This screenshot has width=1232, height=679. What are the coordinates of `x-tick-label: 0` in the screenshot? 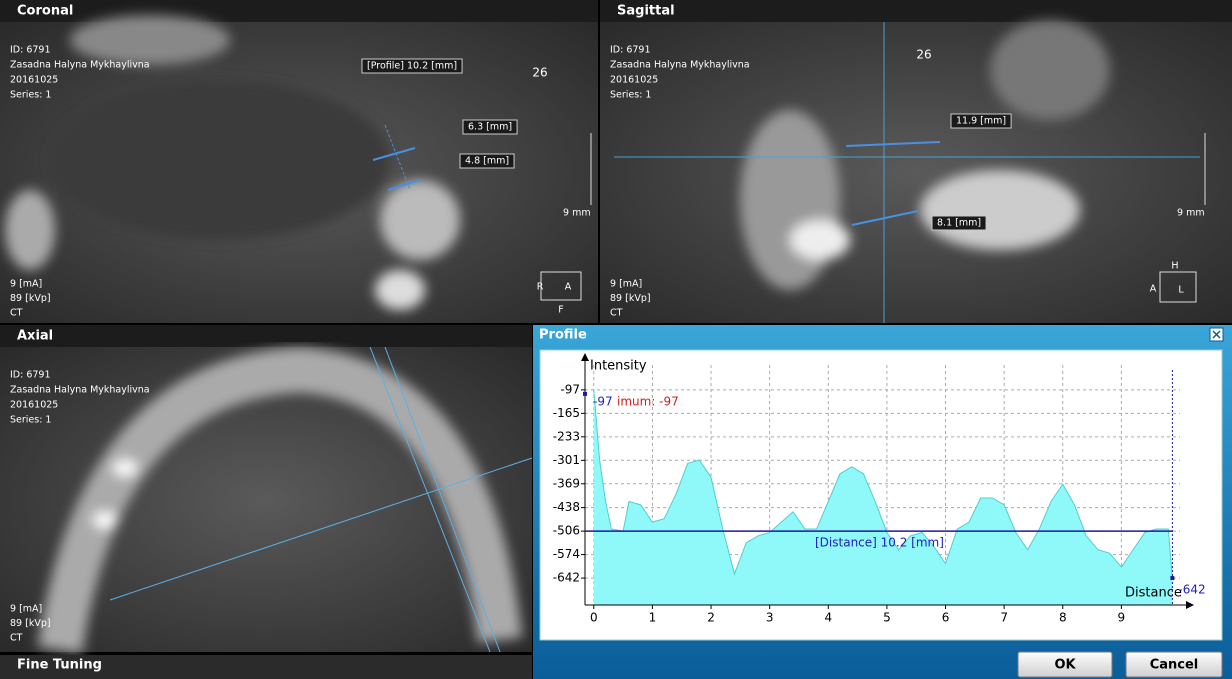 It's located at (594, 618).